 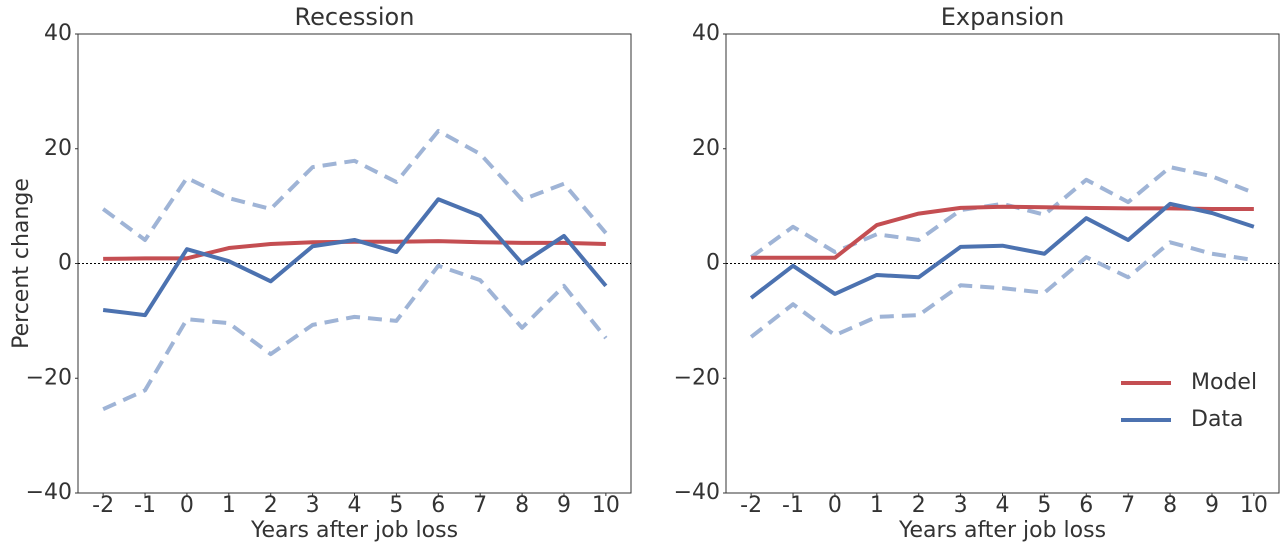 I want to click on legend-label: Model, so click(x=1224, y=382).